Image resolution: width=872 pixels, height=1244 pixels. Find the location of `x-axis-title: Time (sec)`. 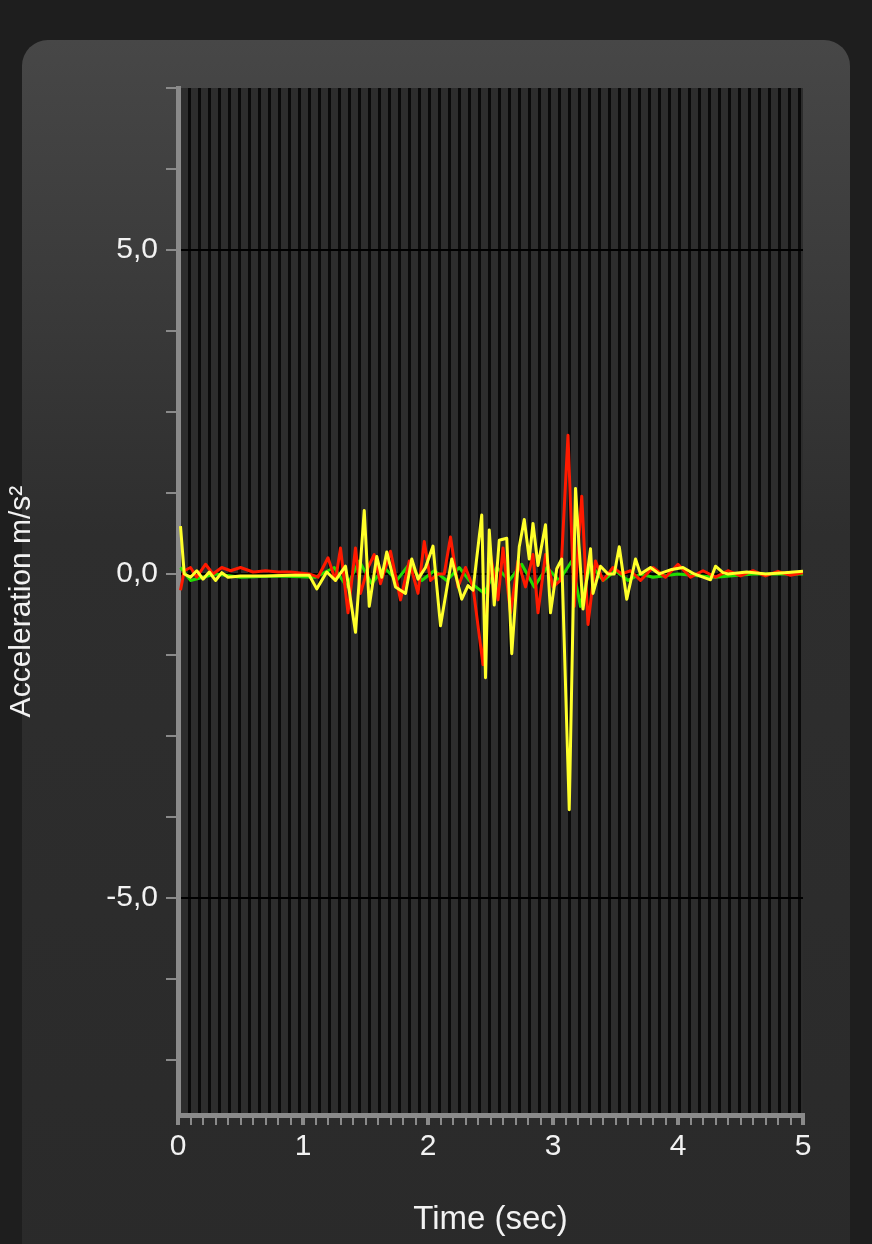

x-axis-title: Time (sec) is located at coordinates (490, 1218).